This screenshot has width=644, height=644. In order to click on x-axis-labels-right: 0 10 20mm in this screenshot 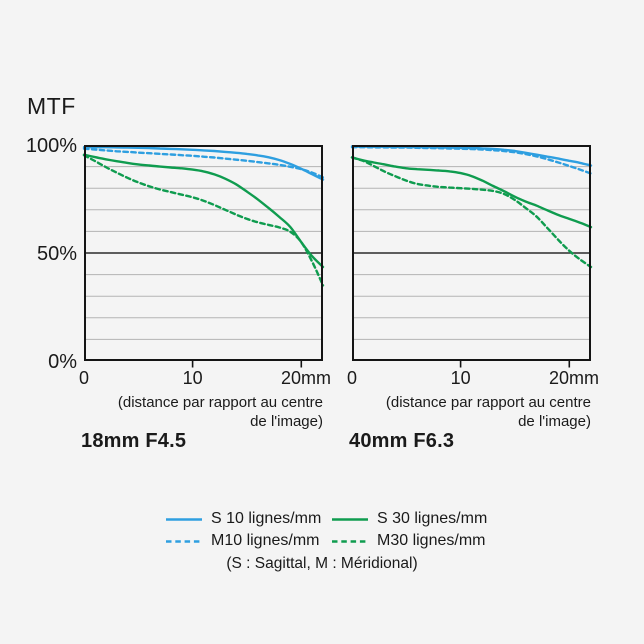, I will do `click(473, 380)`.